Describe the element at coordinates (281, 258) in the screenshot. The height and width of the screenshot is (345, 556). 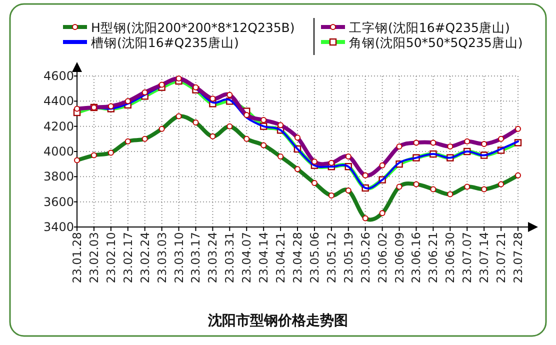
I see `x-tick-label: 23.04.21` at that location.